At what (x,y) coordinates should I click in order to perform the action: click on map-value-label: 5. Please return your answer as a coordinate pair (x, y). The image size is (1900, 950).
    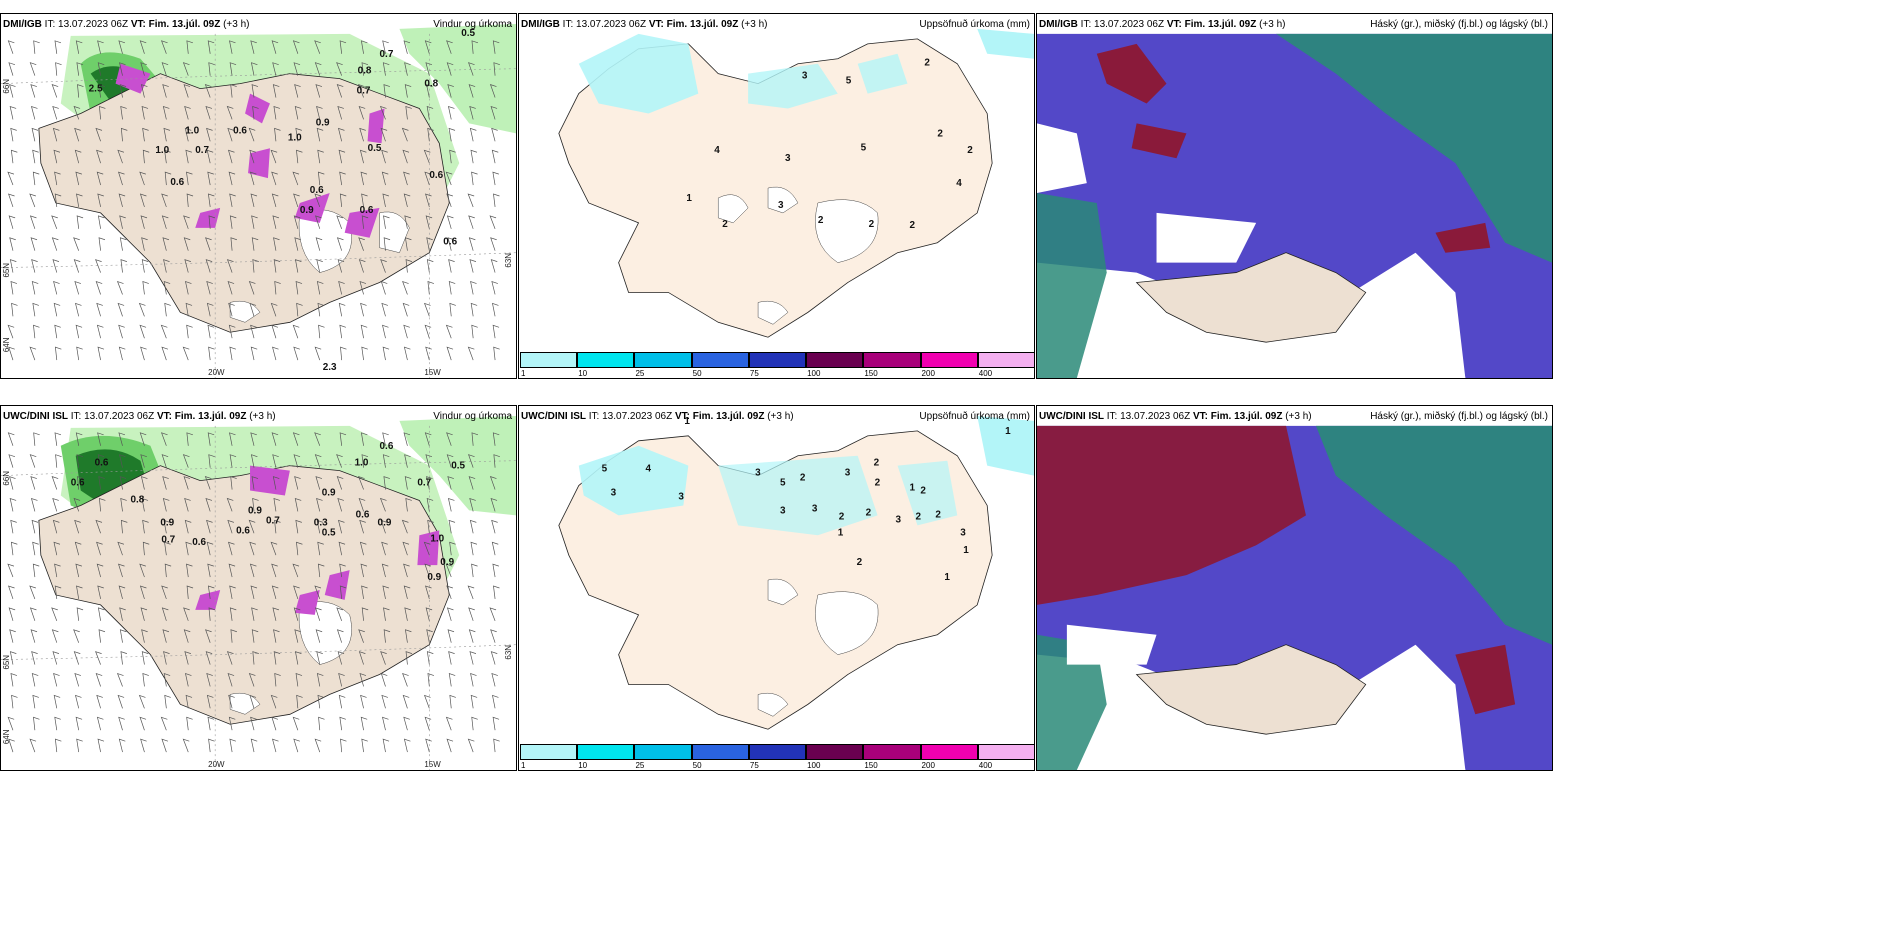
    Looking at the image, I should click on (605, 469).